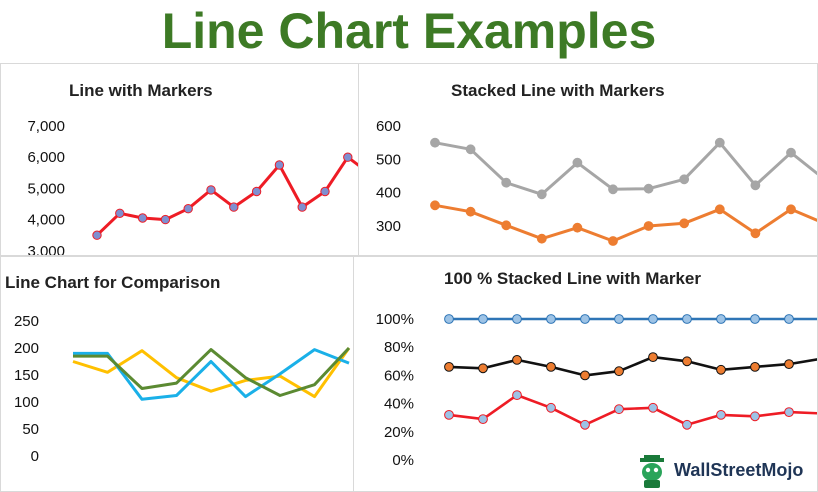 This screenshot has width=818, height=492. What do you see at coordinates (46, 220) in the screenshot?
I see `y-tick-label: 4,000` at bounding box center [46, 220].